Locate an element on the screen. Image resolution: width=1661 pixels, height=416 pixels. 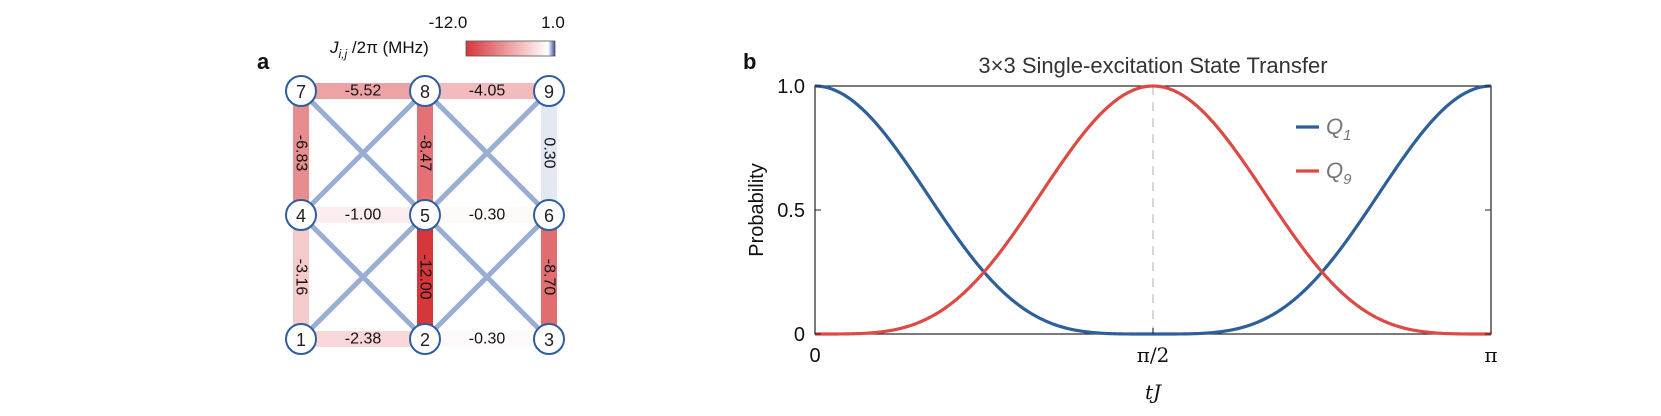
qubit-node-9: 9 is located at coordinates (549, 91).